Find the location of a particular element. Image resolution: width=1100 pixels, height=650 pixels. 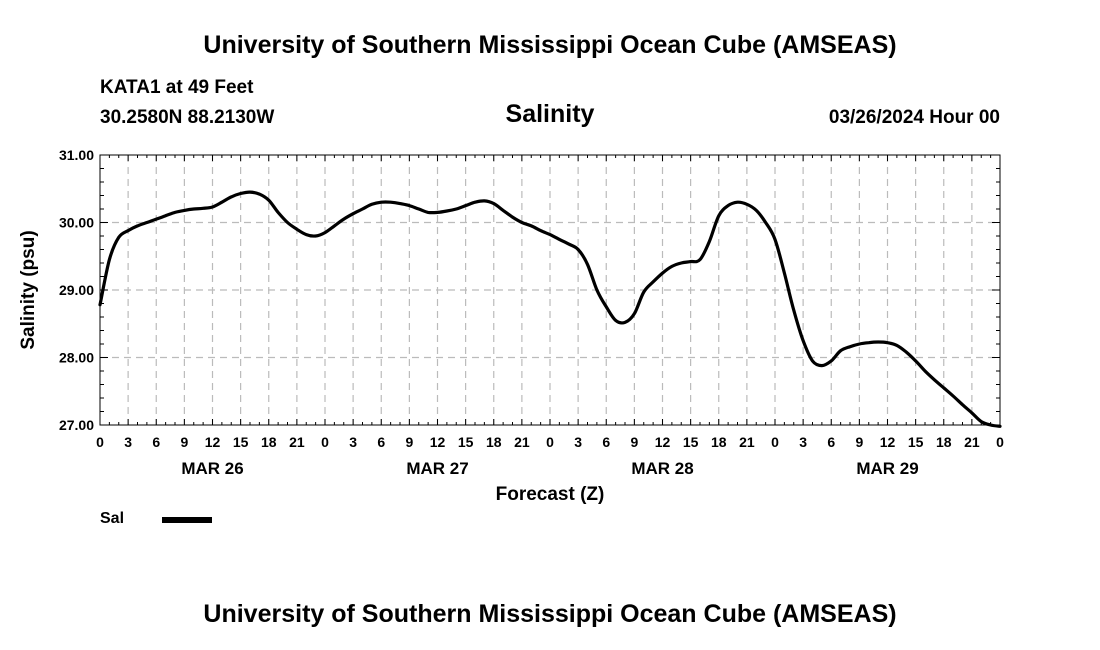

y-axis-title: Salinity (psu) is located at coordinates (28, 289).